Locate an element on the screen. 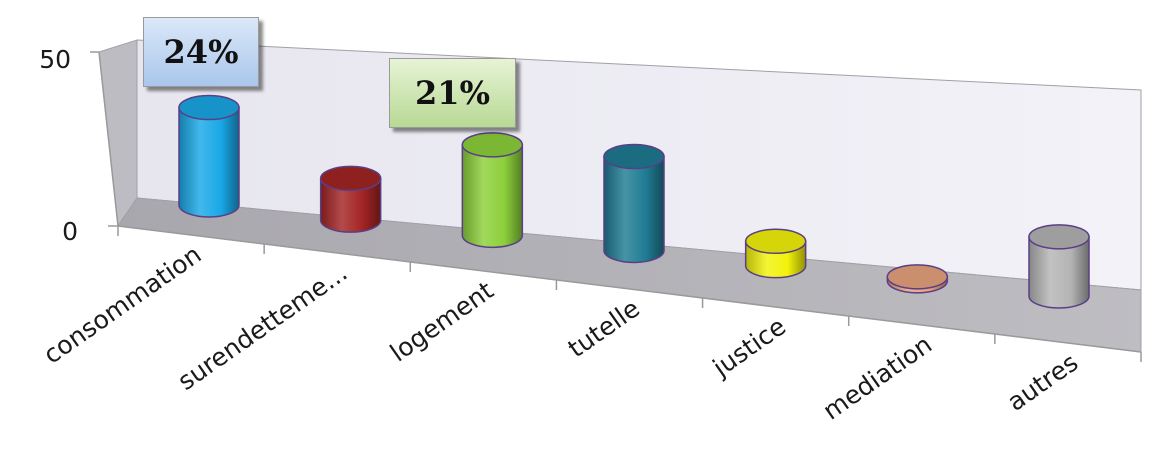 This screenshot has width=1154, height=468. x-tick-label: tutelle is located at coordinates (604, 329).